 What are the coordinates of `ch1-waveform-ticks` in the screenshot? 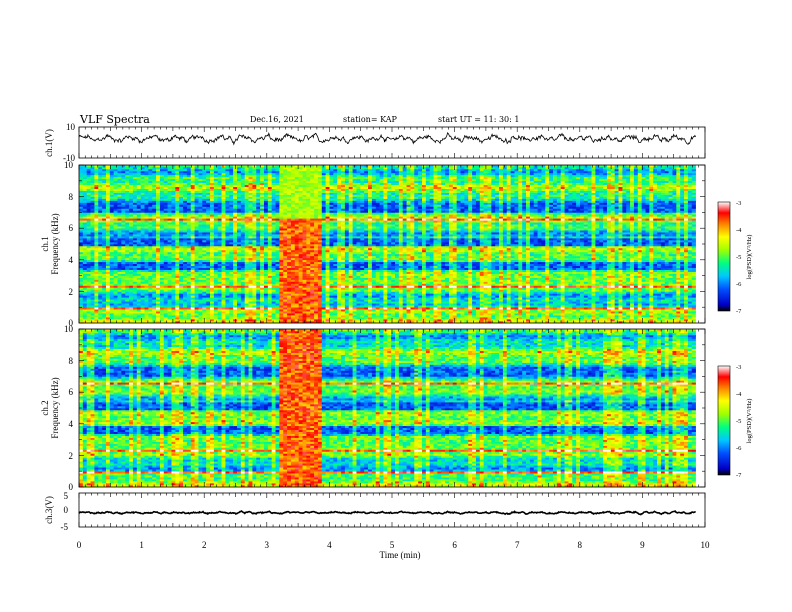 It's located at (392, 142).